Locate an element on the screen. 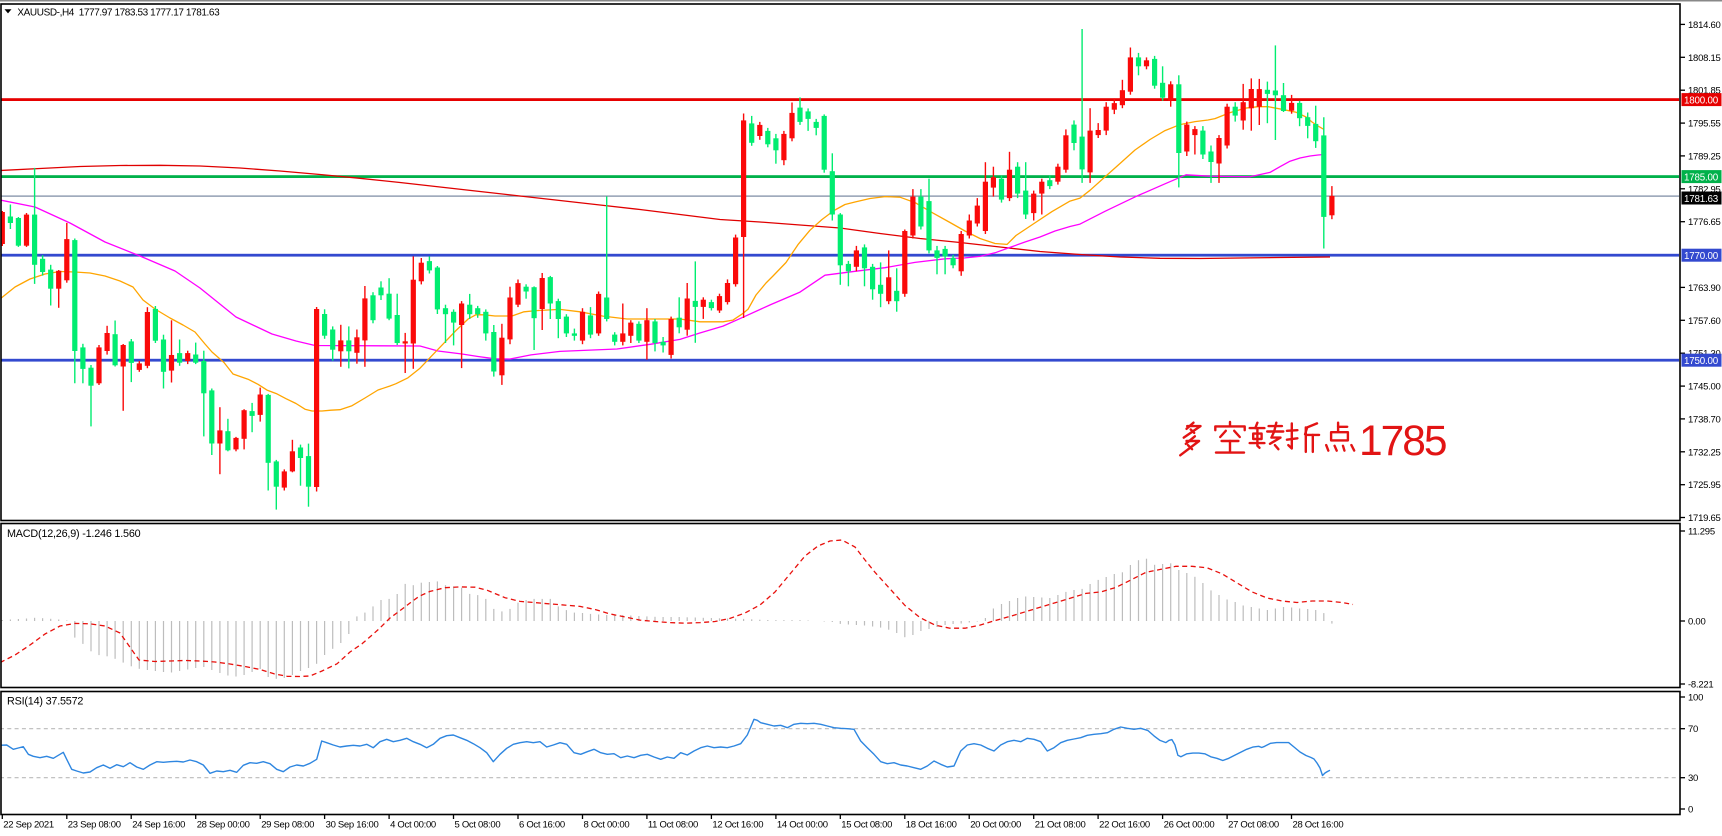  svg-text: 1757.60 is located at coordinates (1704, 321).